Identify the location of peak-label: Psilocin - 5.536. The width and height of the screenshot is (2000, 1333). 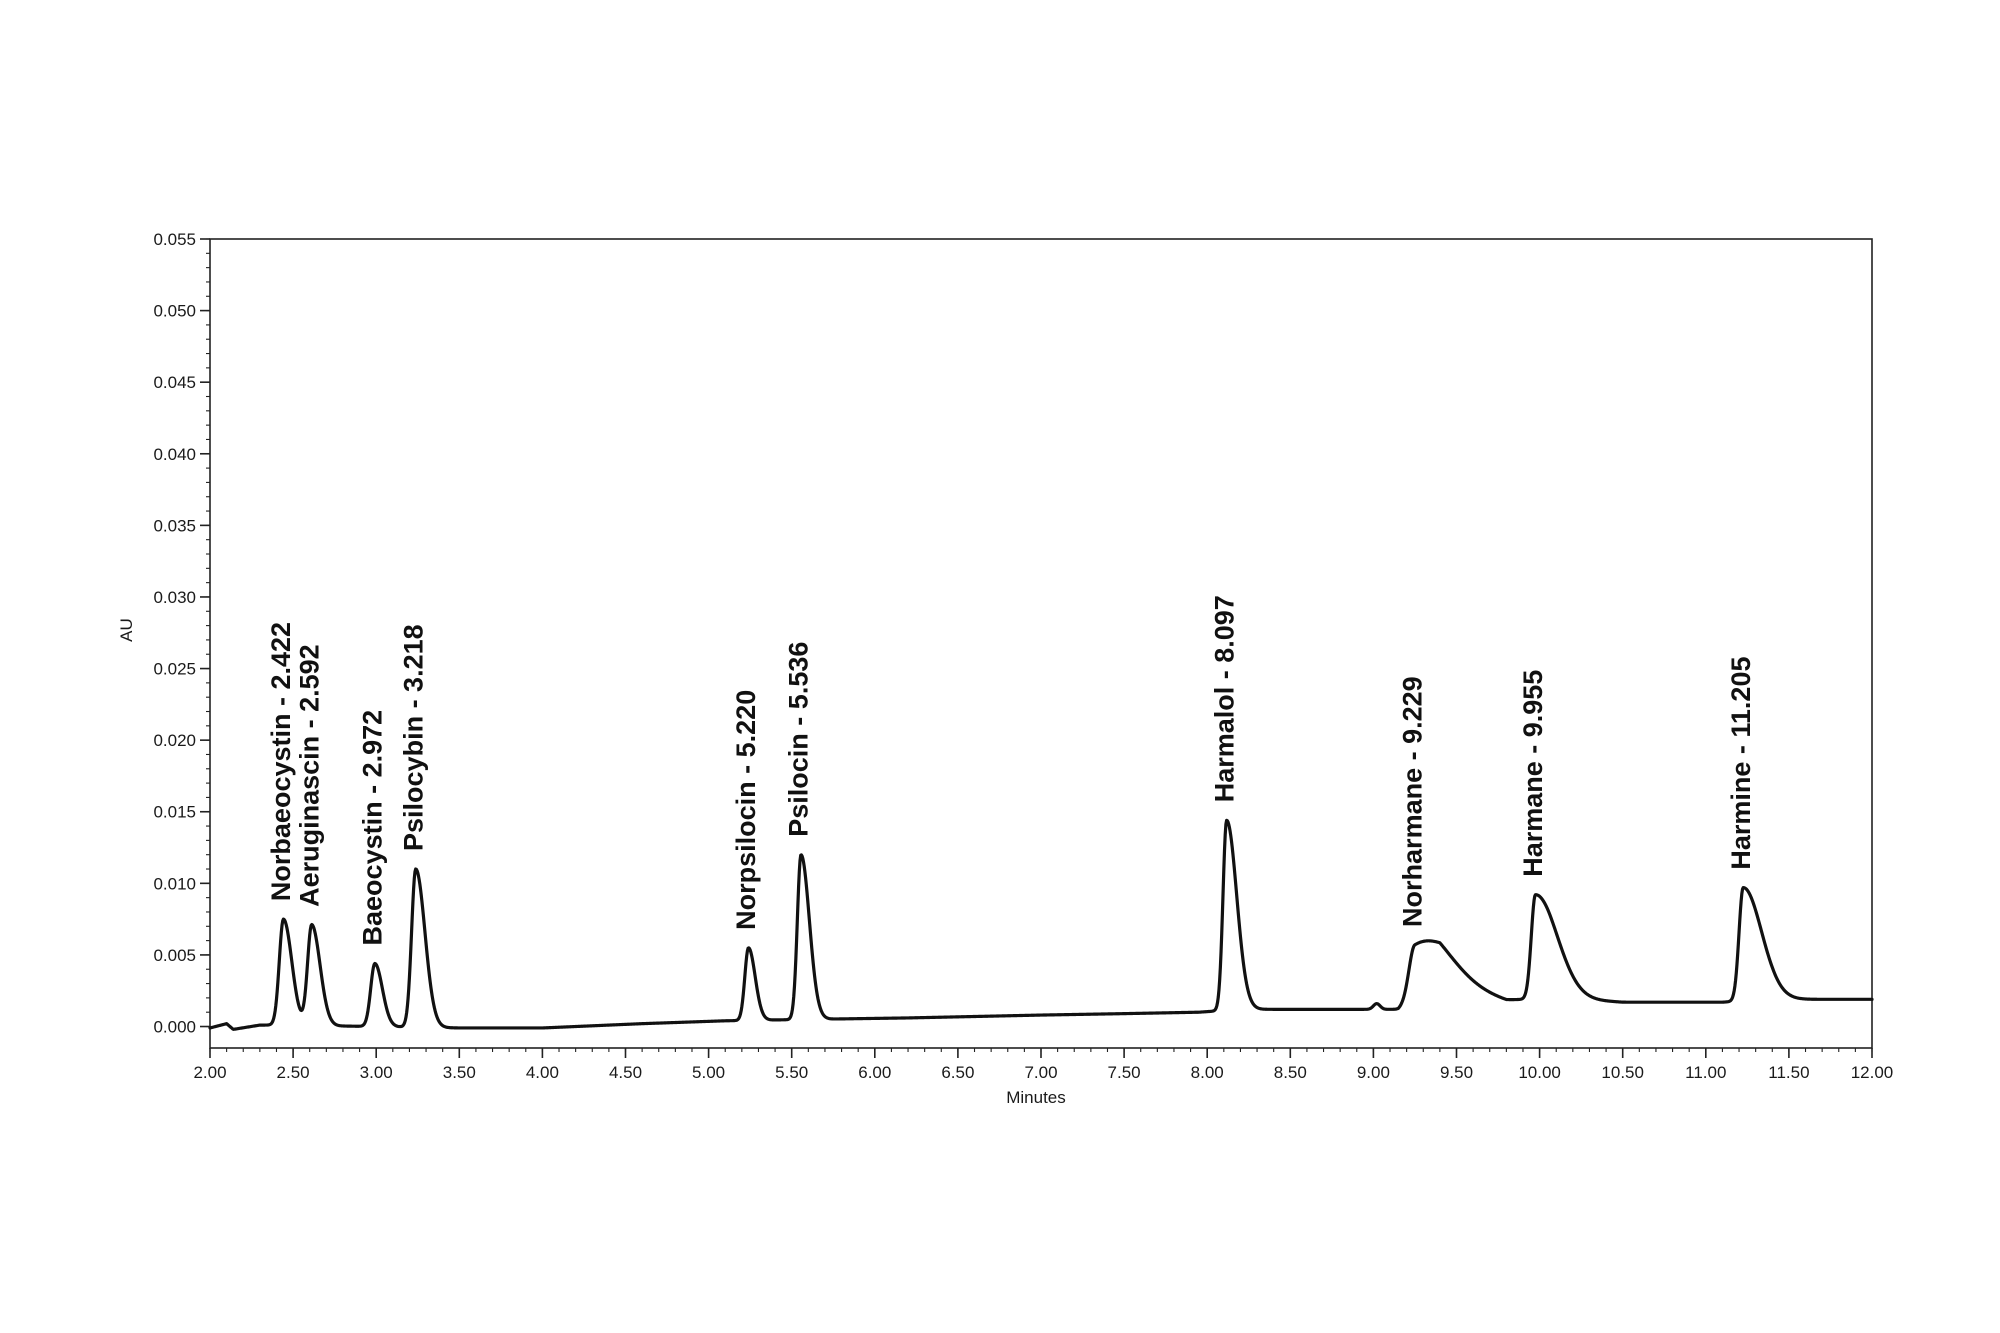
(799, 739).